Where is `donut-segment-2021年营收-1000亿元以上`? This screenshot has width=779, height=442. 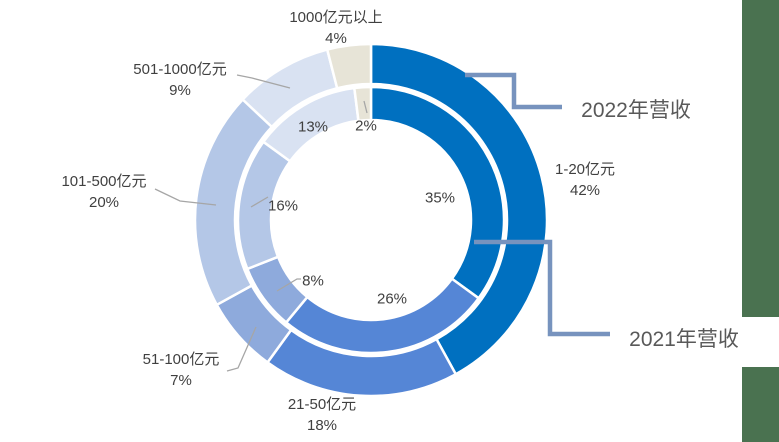 donut-segment-2021年营收-1000亿元以上 is located at coordinates (363, 104).